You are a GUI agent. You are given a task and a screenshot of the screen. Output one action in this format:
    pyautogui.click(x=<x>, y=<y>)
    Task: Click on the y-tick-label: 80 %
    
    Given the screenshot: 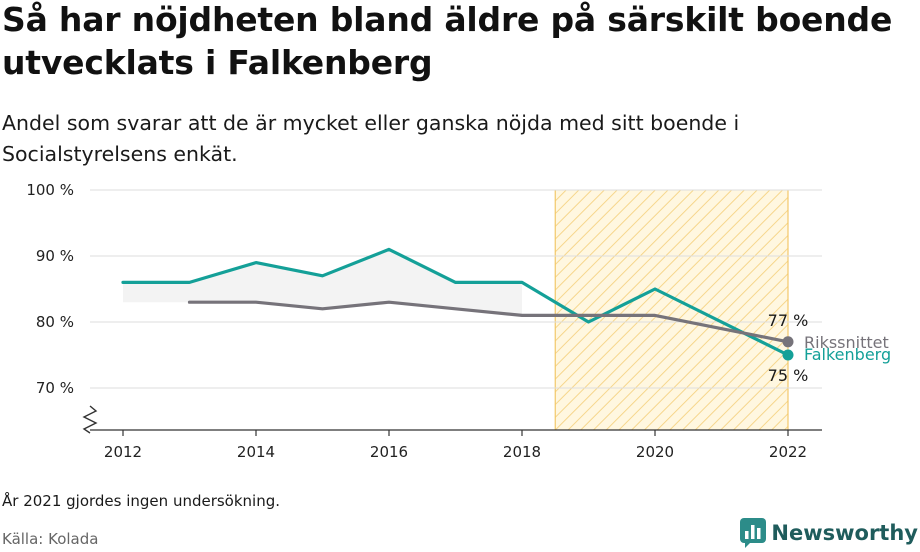 What is the action you would take?
    pyautogui.click(x=55, y=322)
    